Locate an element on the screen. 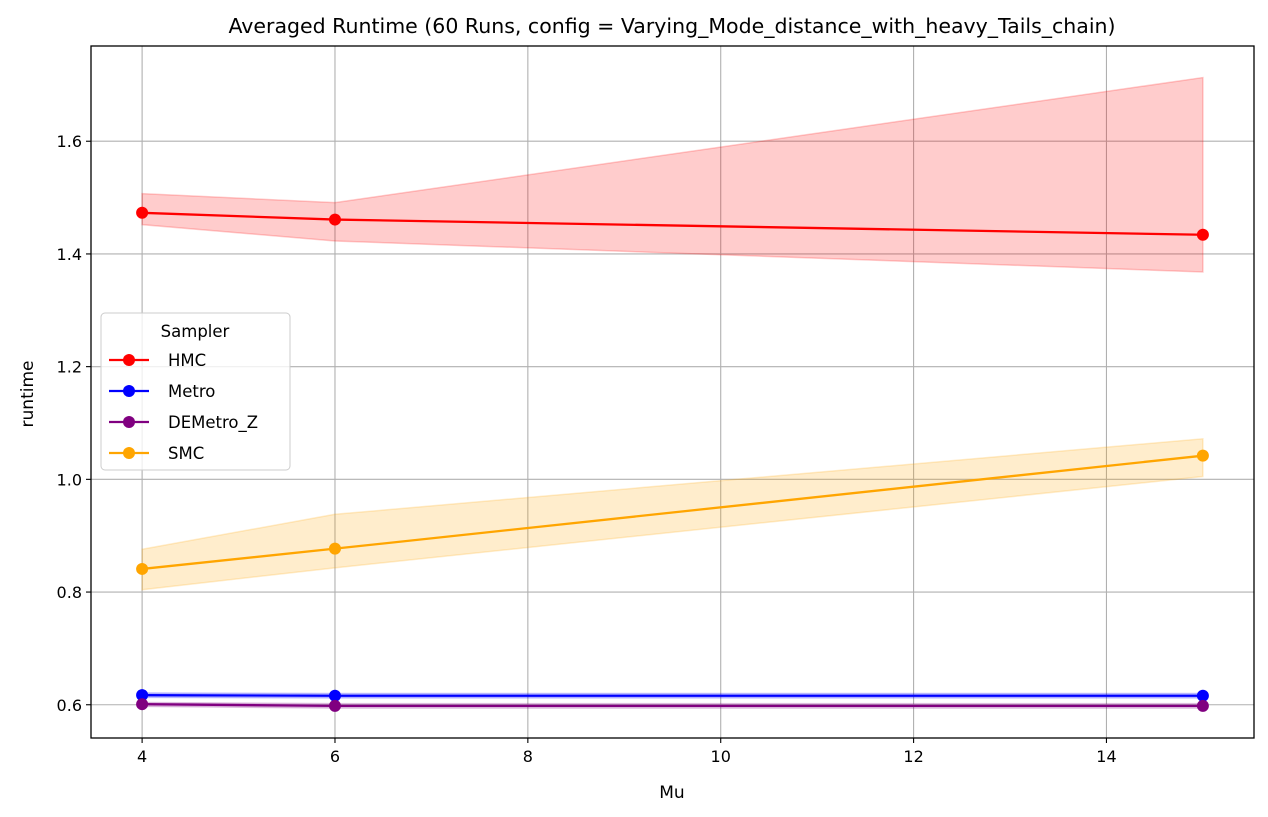  legend-smc-swatch-marker is located at coordinates (129, 453).